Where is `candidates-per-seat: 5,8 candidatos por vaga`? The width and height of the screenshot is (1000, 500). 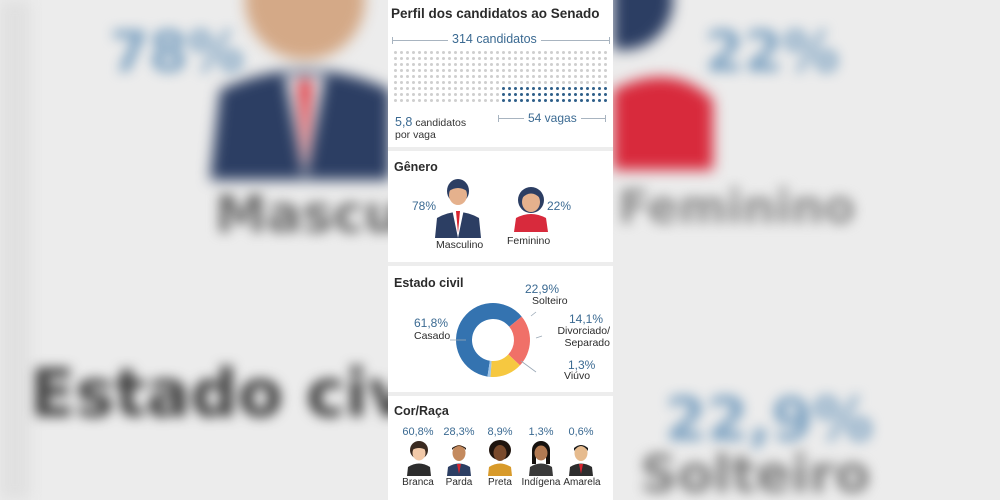
candidates-per-seat: 5,8 candidatos por vaga is located at coordinates (430, 128).